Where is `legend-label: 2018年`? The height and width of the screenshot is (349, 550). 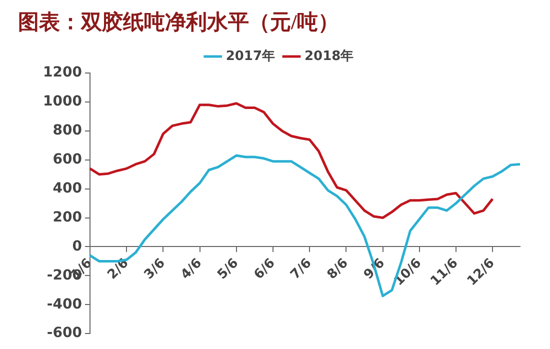 legend-label: 2018年 is located at coordinates (329, 56).